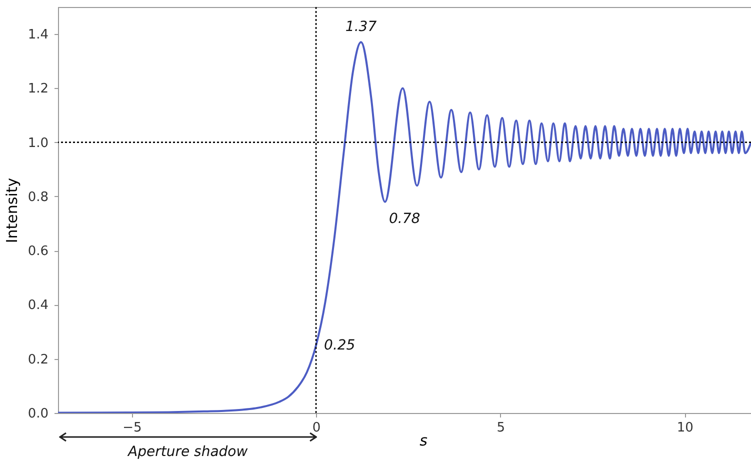 The height and width of the screenshot is (465, 751). Describe the element at coordinates (316, 428) in the screenshot. I see `x-tick-label: 0` at that location.